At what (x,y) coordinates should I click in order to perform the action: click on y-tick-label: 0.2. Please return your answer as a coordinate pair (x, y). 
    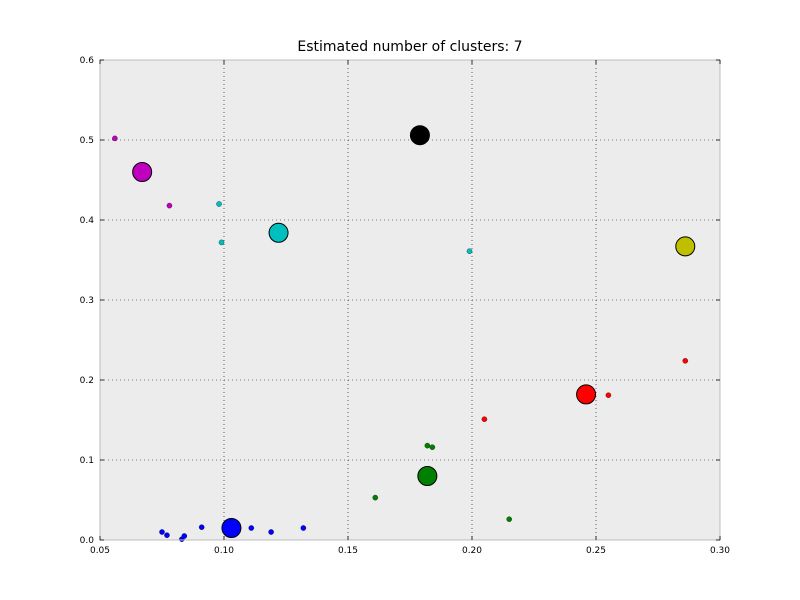
    Looking at the image, I should click on (87, 381).